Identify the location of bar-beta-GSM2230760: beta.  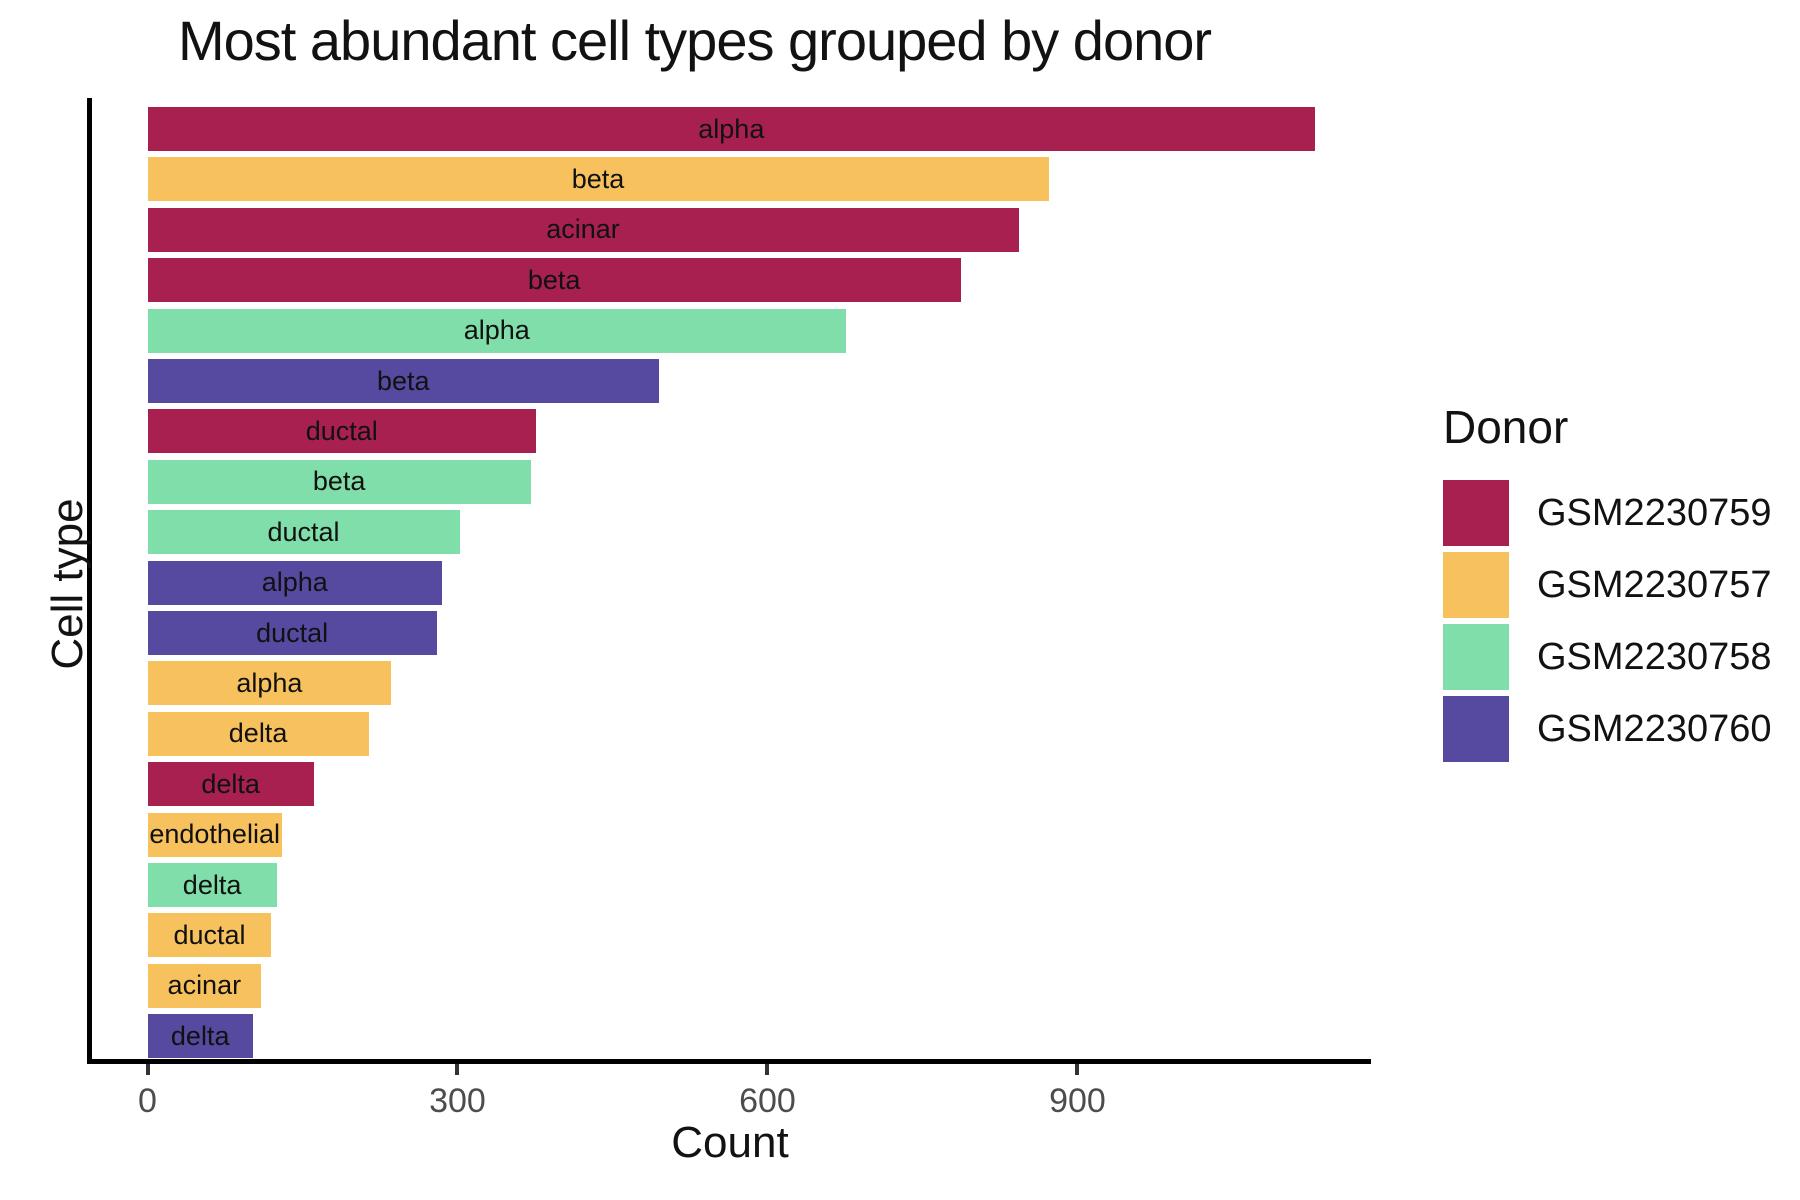
(403, 381).